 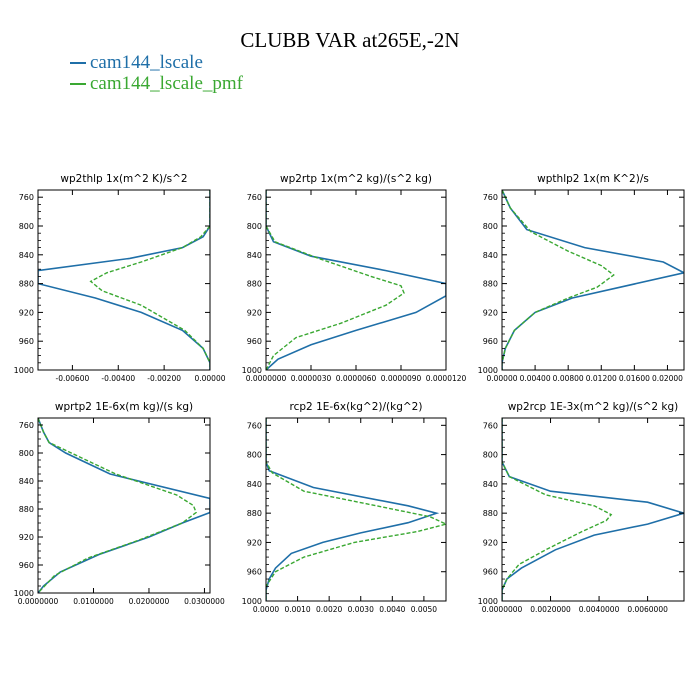 I want to click on x-tick-label: 0.0100000, so click(x=93, y=601).